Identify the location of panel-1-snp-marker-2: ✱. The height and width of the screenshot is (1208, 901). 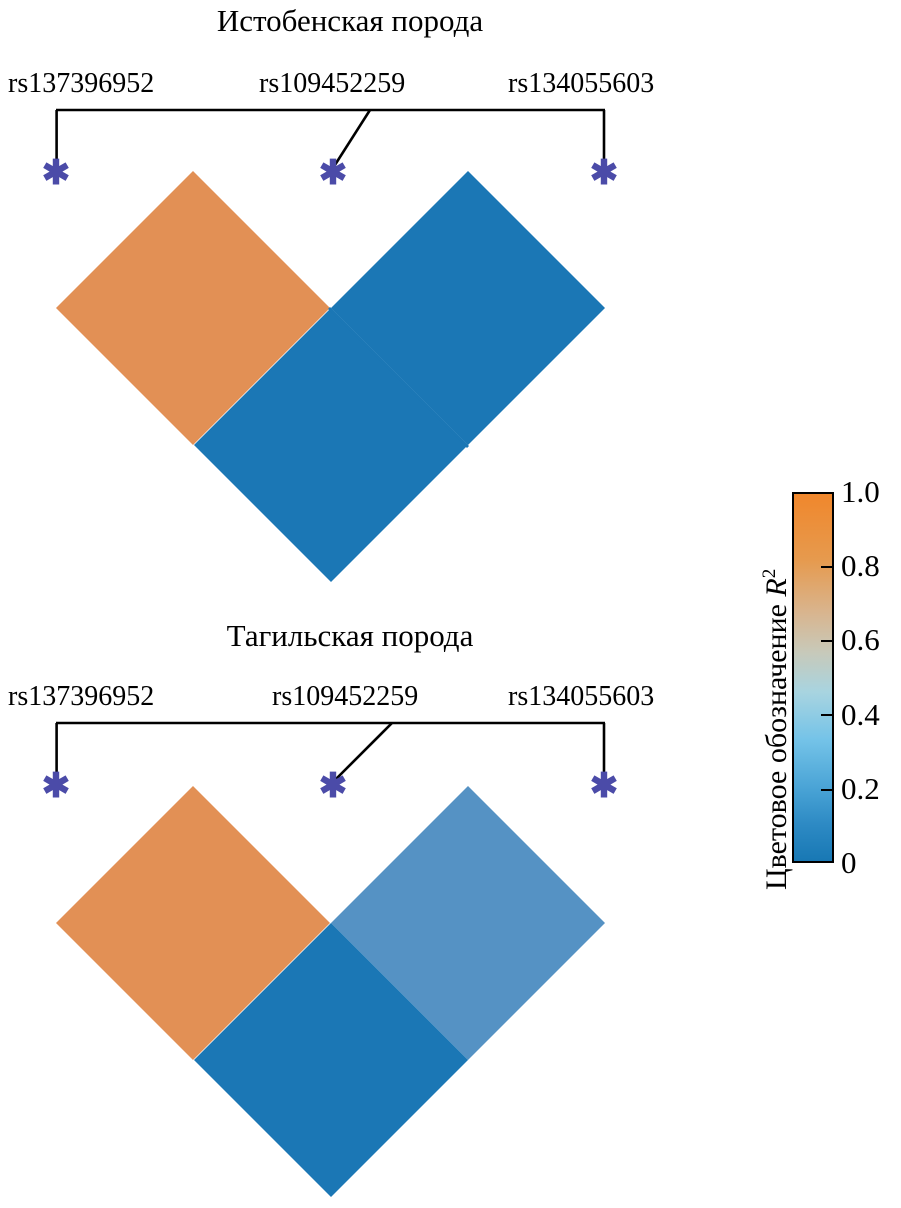
(333, 173).